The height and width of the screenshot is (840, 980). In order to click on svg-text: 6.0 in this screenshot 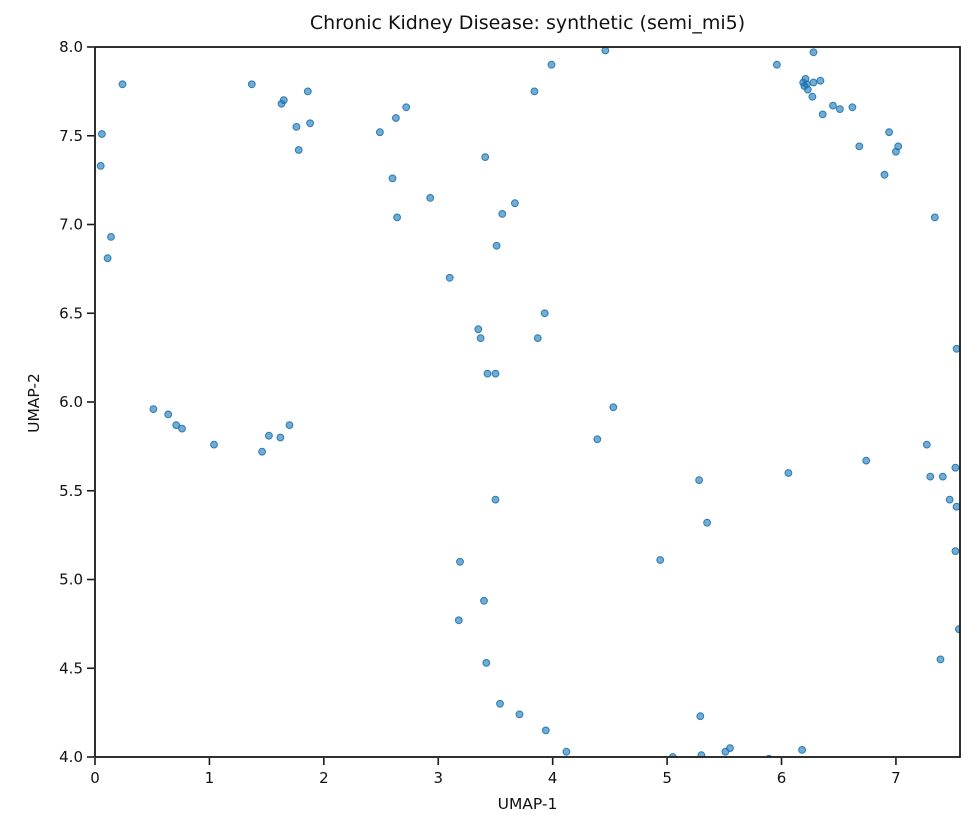, I will do `click(71, 402)`.